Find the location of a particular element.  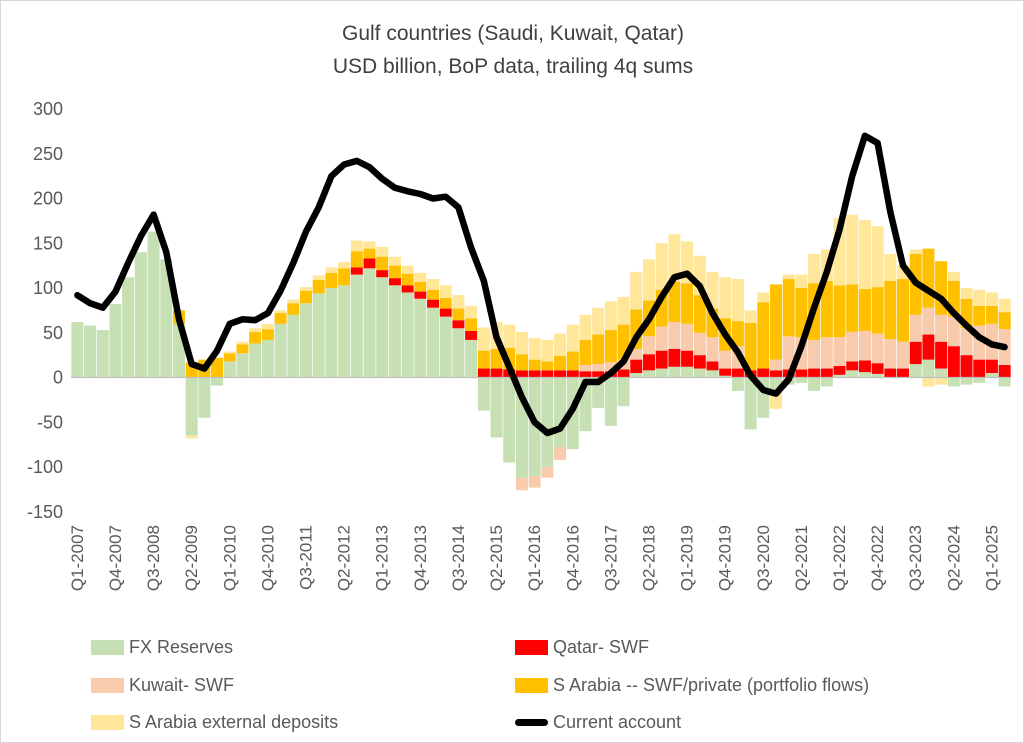

x-tick-label: Q1-2022 is located at coordinates (839, 558).